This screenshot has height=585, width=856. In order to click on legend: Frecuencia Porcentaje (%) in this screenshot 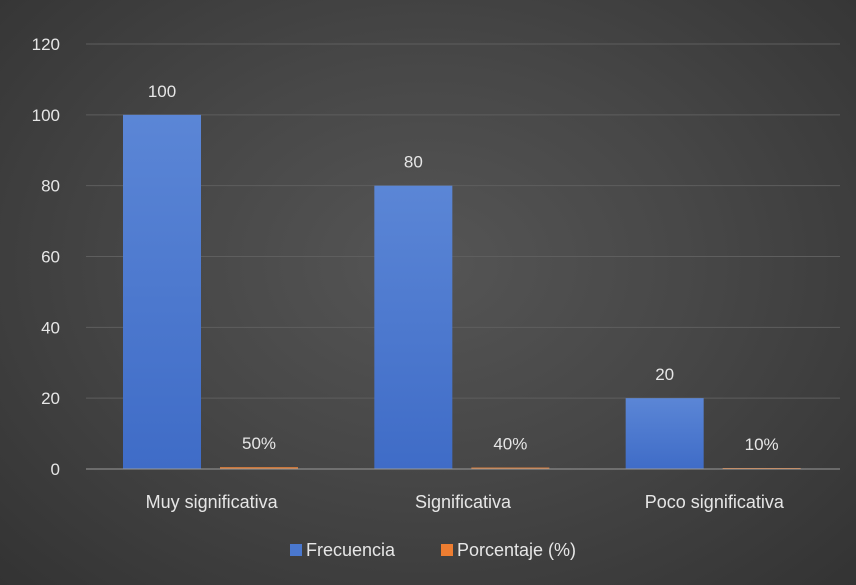, I will do `click(433, 550)`.